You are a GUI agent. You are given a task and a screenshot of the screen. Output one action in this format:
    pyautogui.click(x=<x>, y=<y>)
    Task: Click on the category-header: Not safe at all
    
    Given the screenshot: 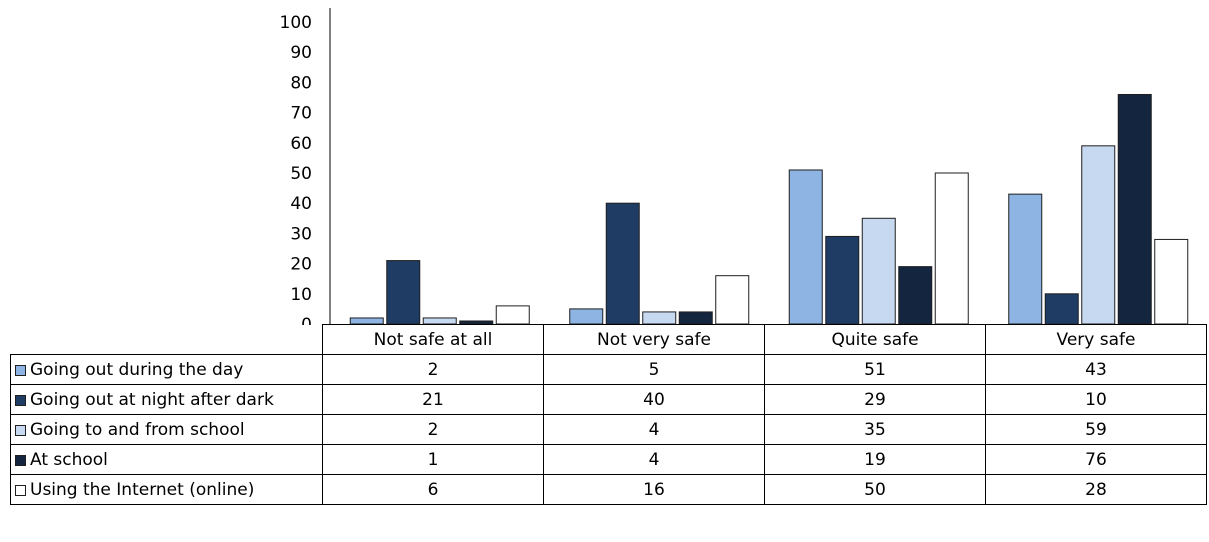 What is the action you would take?
    pyautogui.click(x=433, y=340)
    